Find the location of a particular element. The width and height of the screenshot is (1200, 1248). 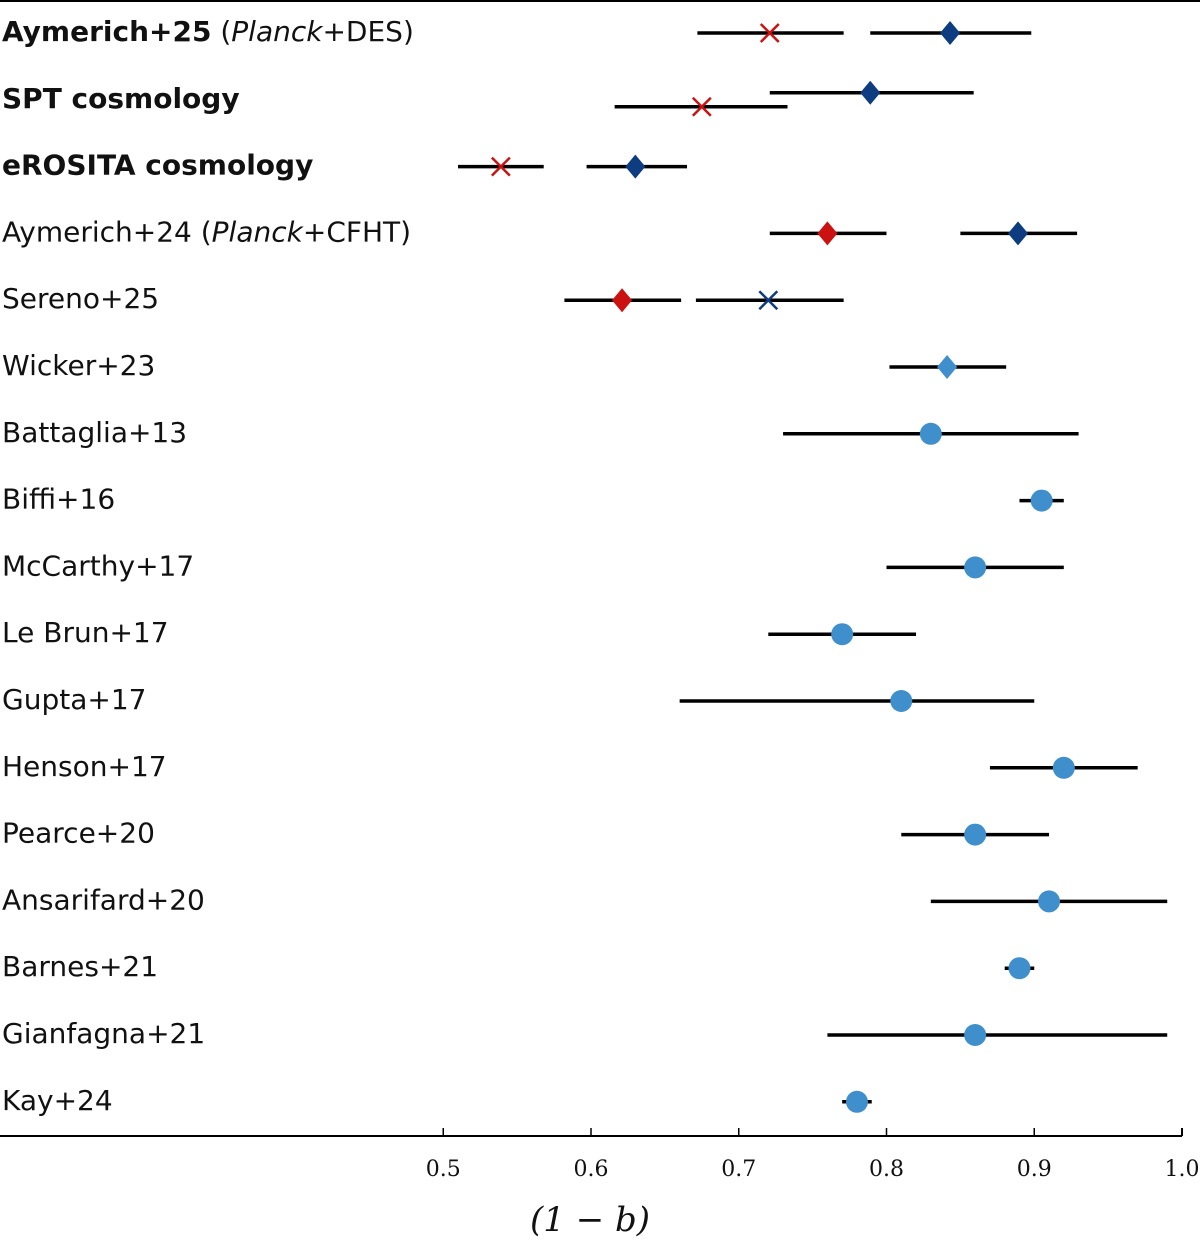

label-part: Sereno+25 is located at coordinates (80, 298).